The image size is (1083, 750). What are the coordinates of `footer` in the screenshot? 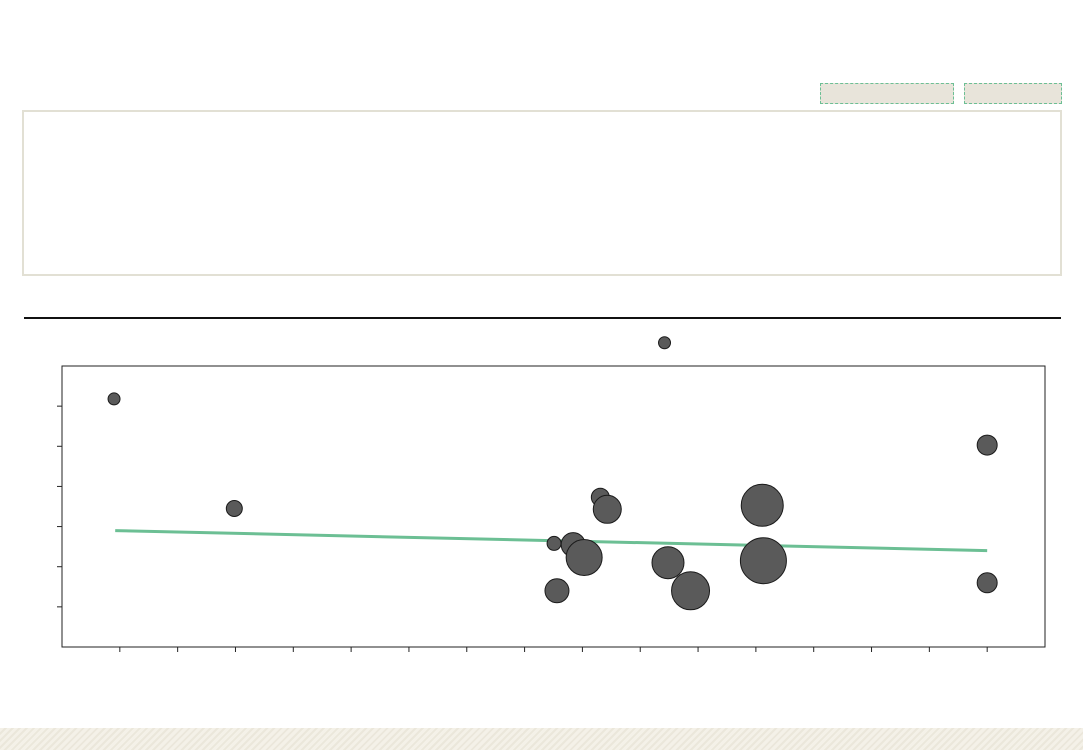 It's located at (541, 739).